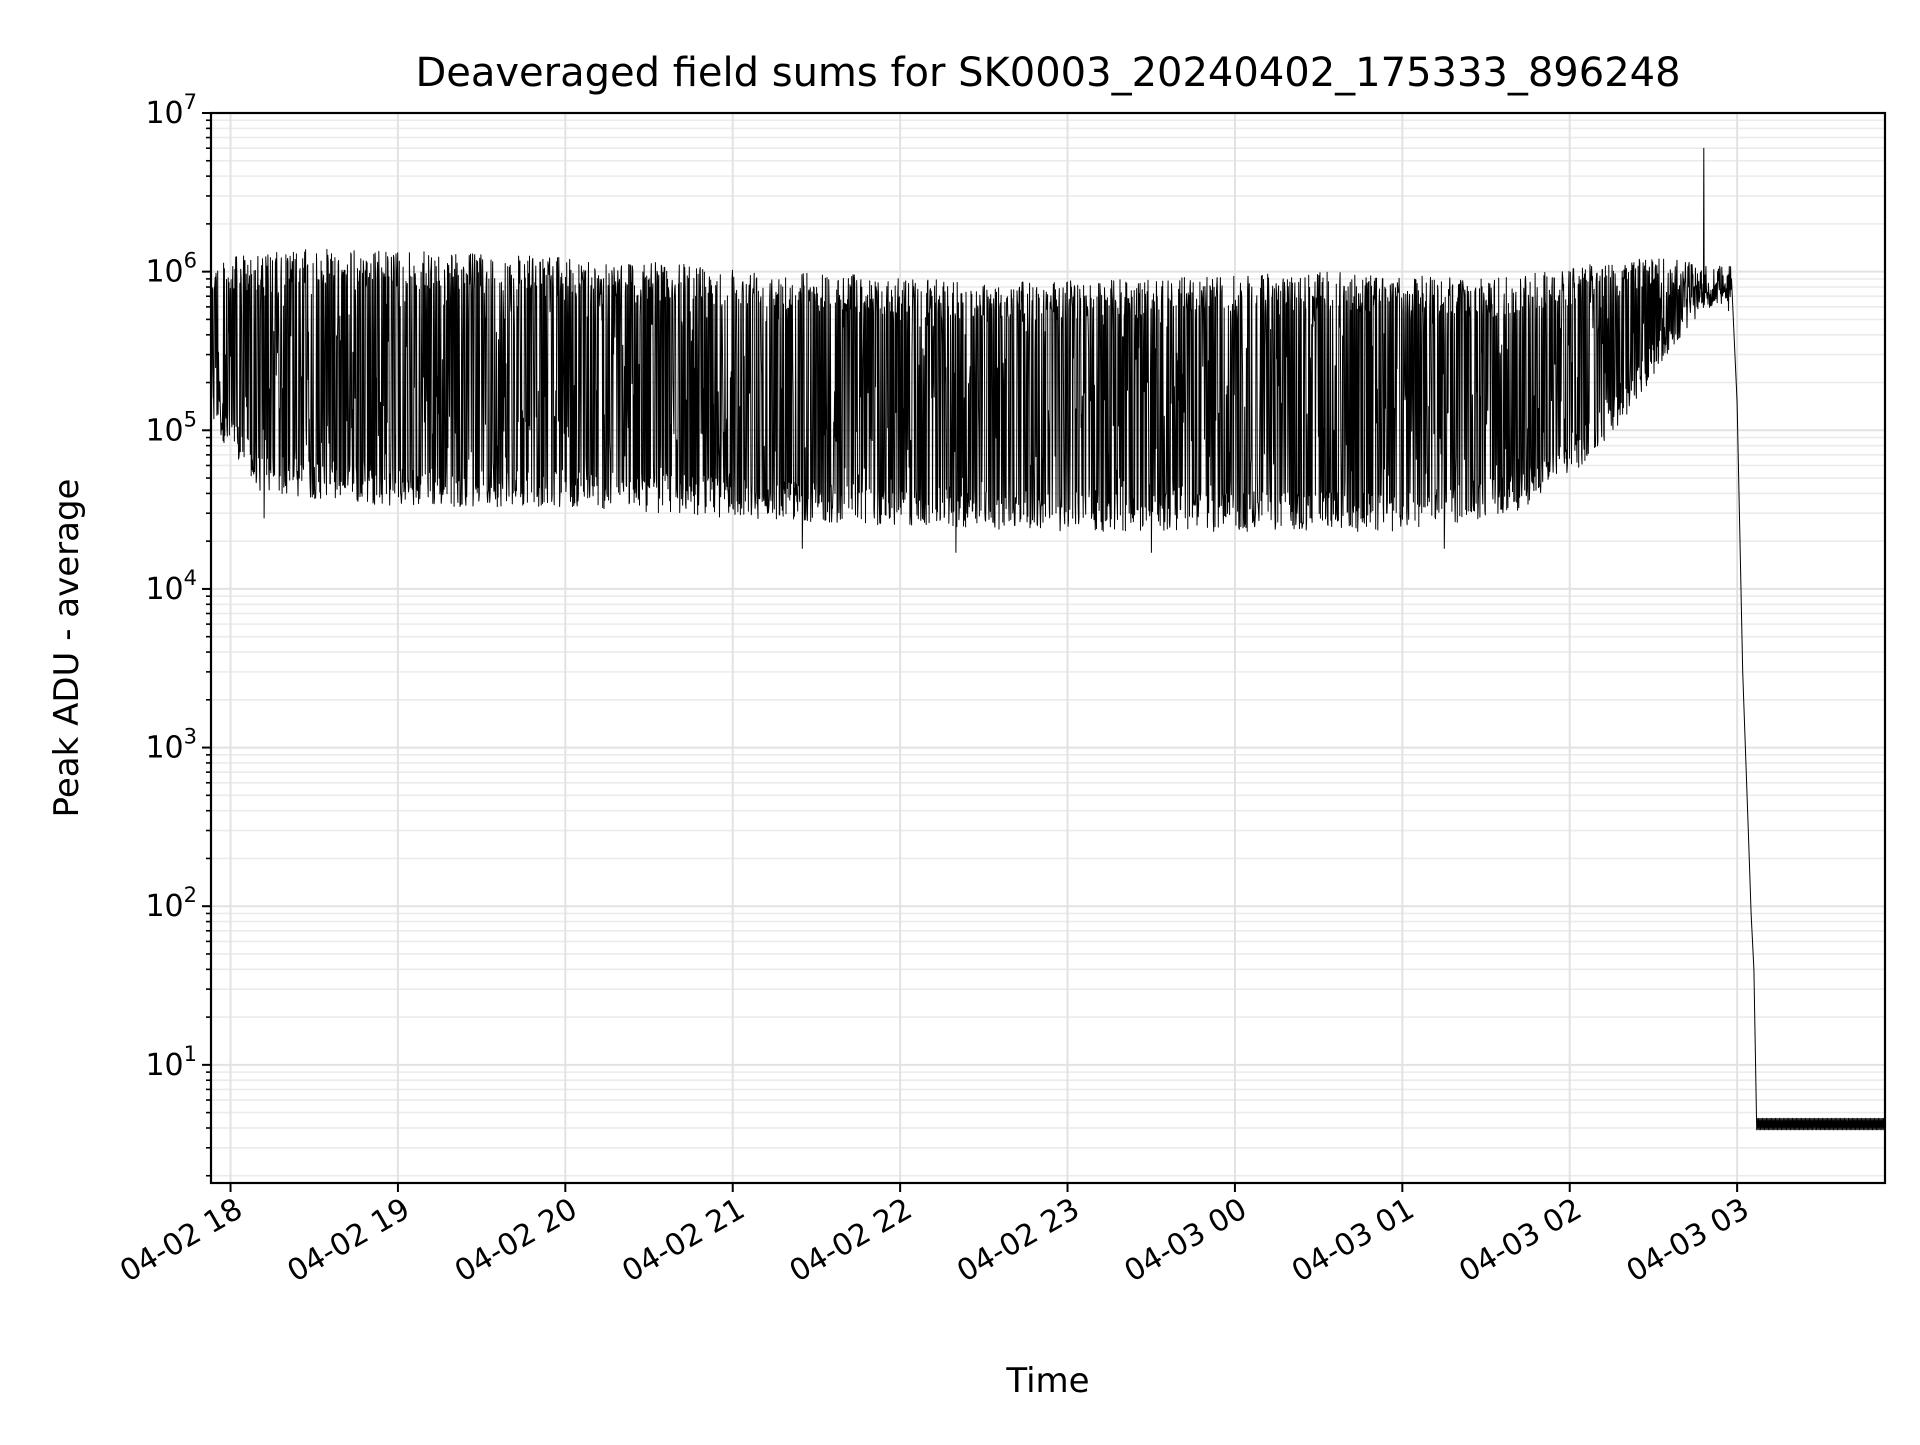  What do you see at coordinates (190, 419) in the screenshot?
I see `y-tick-exponent: 5` at bounding box center [190, 419].